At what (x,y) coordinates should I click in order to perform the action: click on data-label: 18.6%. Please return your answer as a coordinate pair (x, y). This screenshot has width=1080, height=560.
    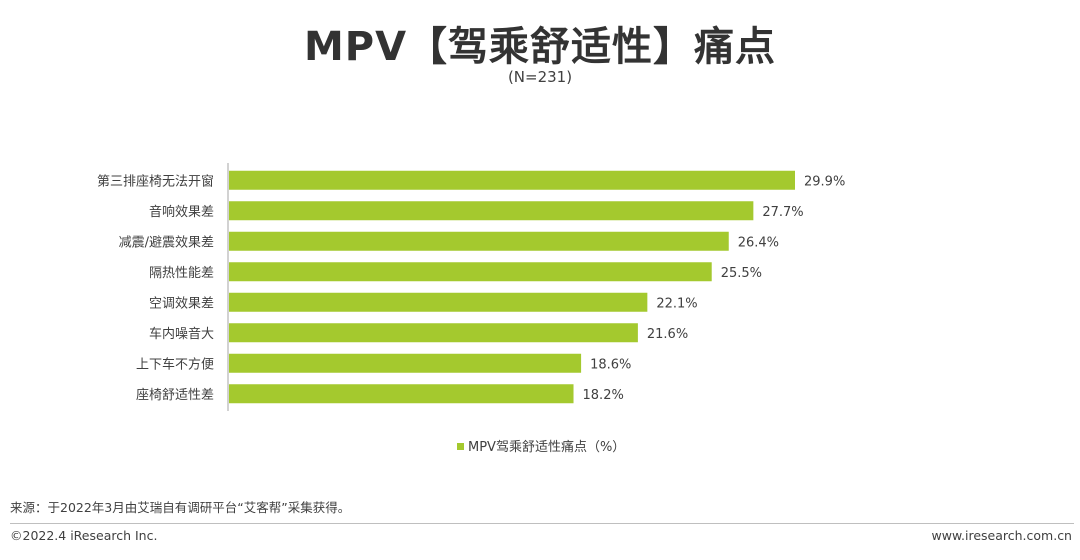
    Looking at the image, I should click on (610, 364).